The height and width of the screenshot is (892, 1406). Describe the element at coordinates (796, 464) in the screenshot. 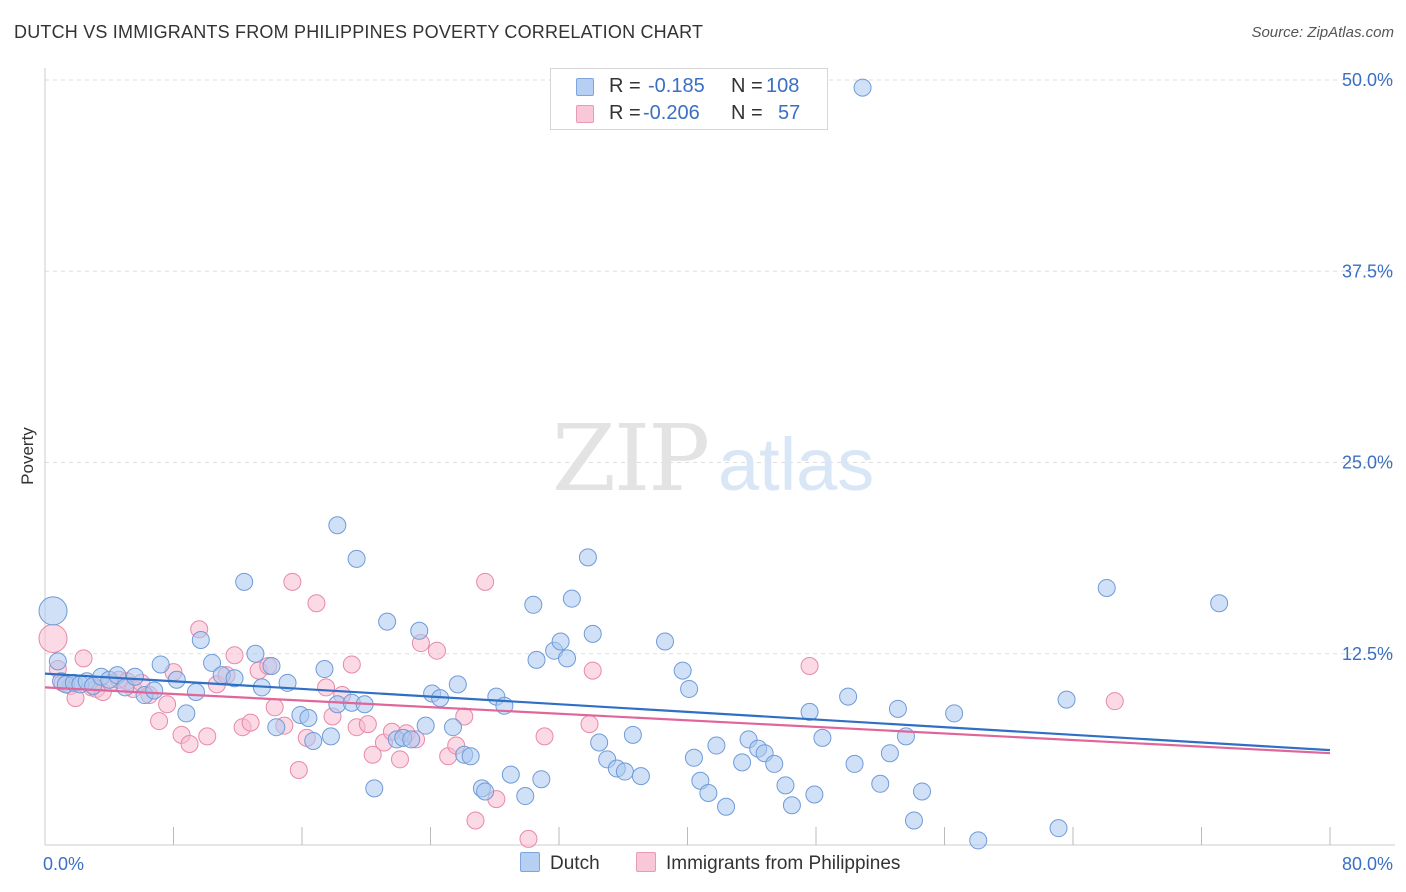

I see `watermark-atlas: atlas` at that location.